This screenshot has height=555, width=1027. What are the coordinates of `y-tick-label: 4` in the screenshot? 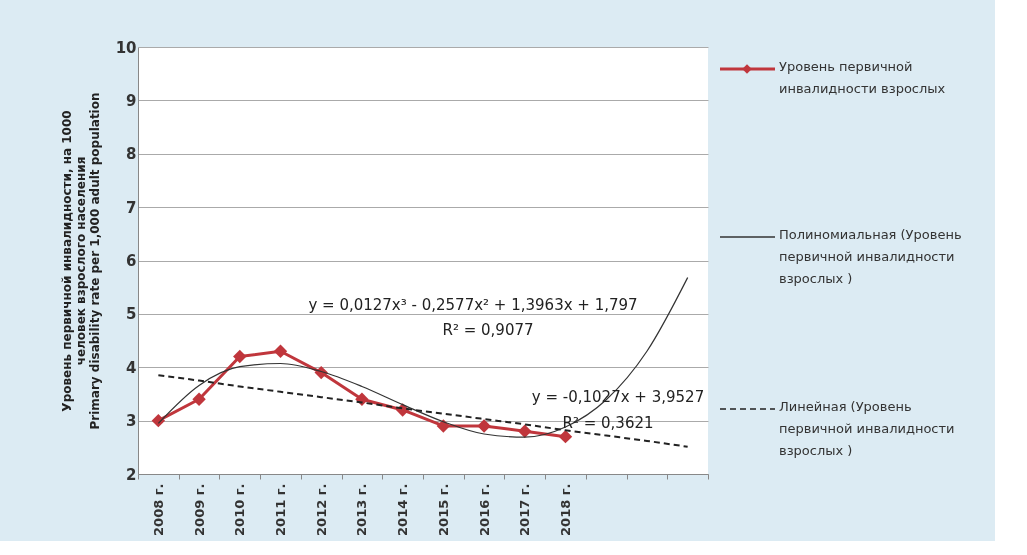 It's located at (131, 367).